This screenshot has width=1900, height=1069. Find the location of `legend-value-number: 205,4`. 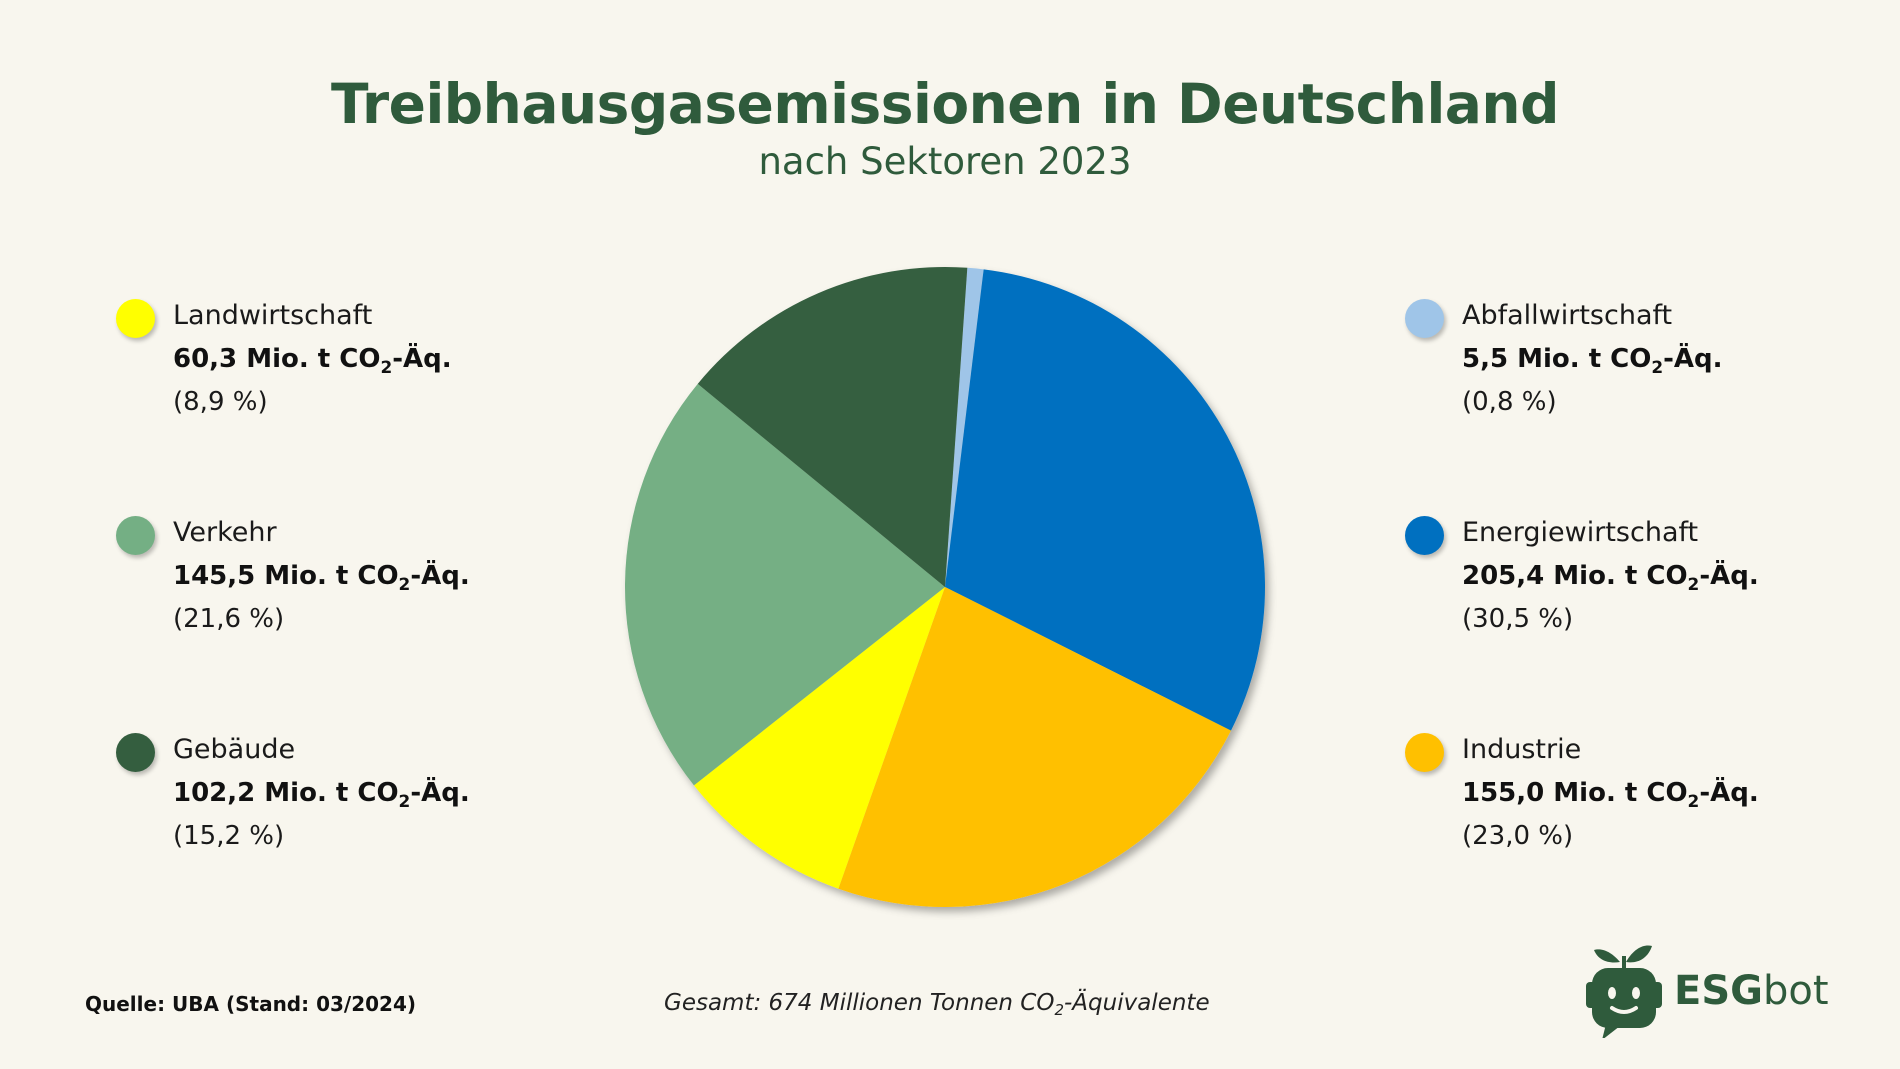

legend-value-number: 205,4 is located at coordinates (1503, 576).